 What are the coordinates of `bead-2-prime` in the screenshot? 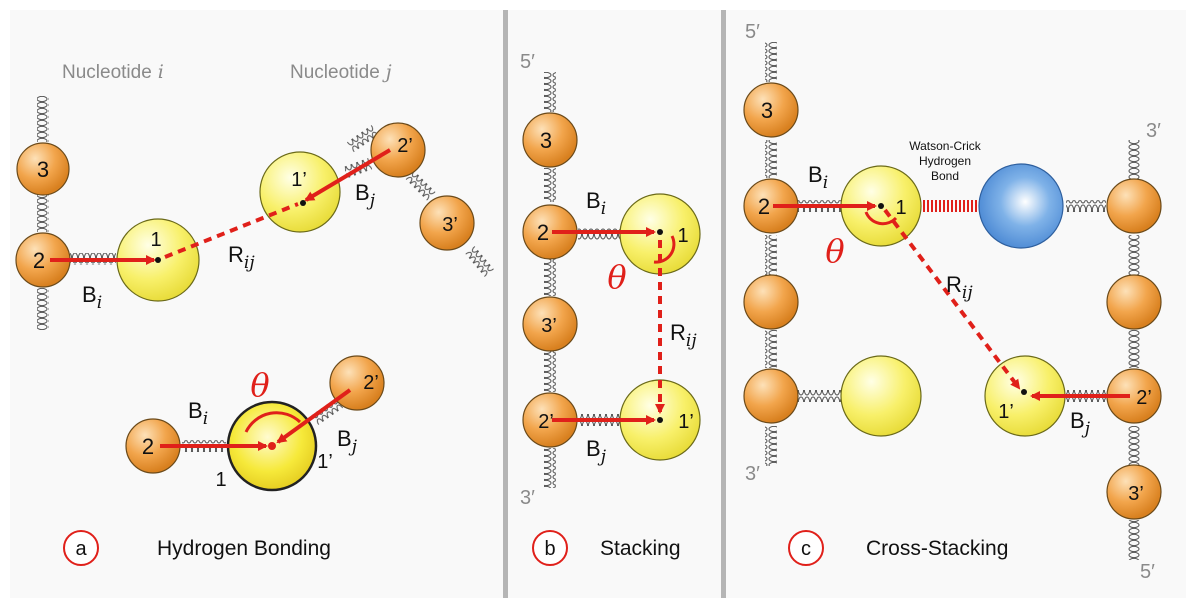 It's located at (398, 150).